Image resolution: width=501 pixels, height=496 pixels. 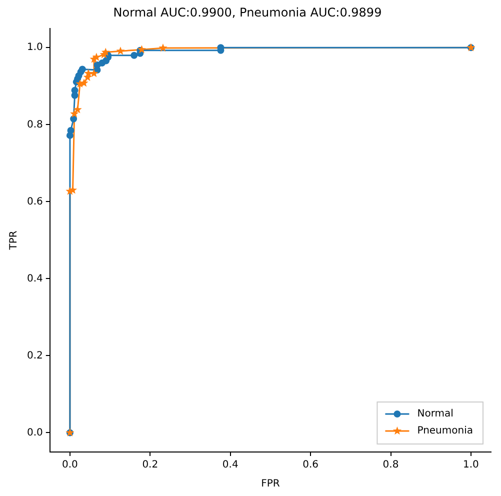 What do you see at coordinates (310, 465) in the screenshot?
I see `x-tick-label: 0.6` at bounding box center [310, 465].